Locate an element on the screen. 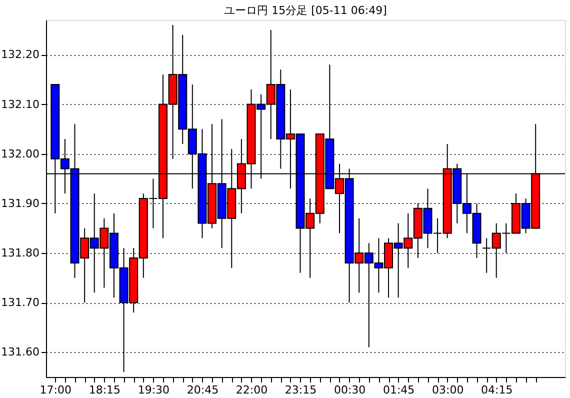 The height and width of the screenshot is (398, 570). y-tick-label: 131.90 is located at coordinates (20, 203).